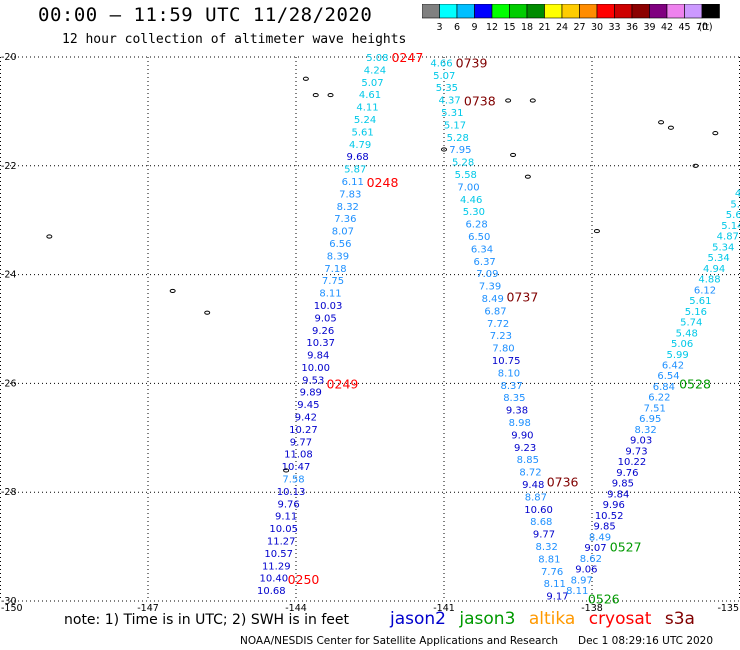 The image size is (740, 650). I want to click on wave-height-value: 4.46, so click(471, 200).